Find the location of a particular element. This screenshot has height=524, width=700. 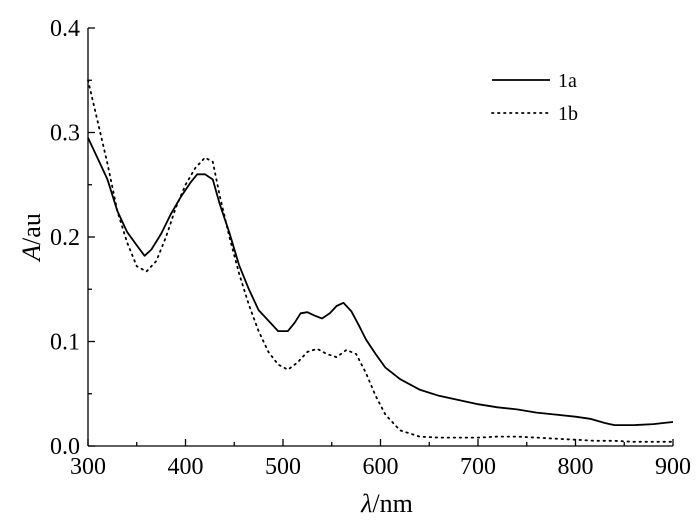

y-tick-label: 0.4 is located at coordinates (65, 29).